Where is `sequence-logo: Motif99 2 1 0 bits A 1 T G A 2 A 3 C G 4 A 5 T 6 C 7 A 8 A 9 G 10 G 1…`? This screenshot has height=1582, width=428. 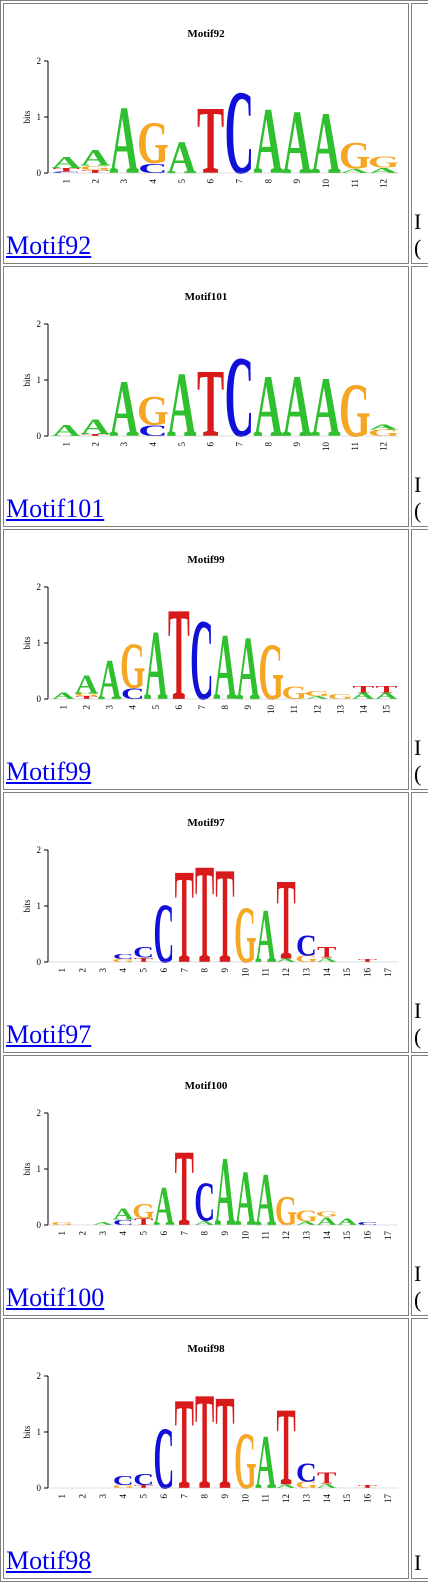
sequence-logo: Motif99 2 1 0 bits A 1 T G A 2 A 3 C G 4 A 5 T 6 C 7 A 8 A 9 G 10 G 1… is located at coordinates (206, 649).